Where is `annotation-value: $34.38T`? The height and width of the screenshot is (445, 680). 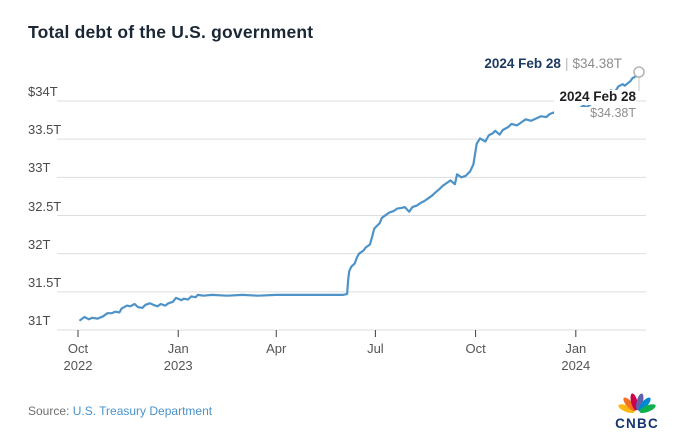 annotation-value: $34.38T is located at coordinates (597, 63).